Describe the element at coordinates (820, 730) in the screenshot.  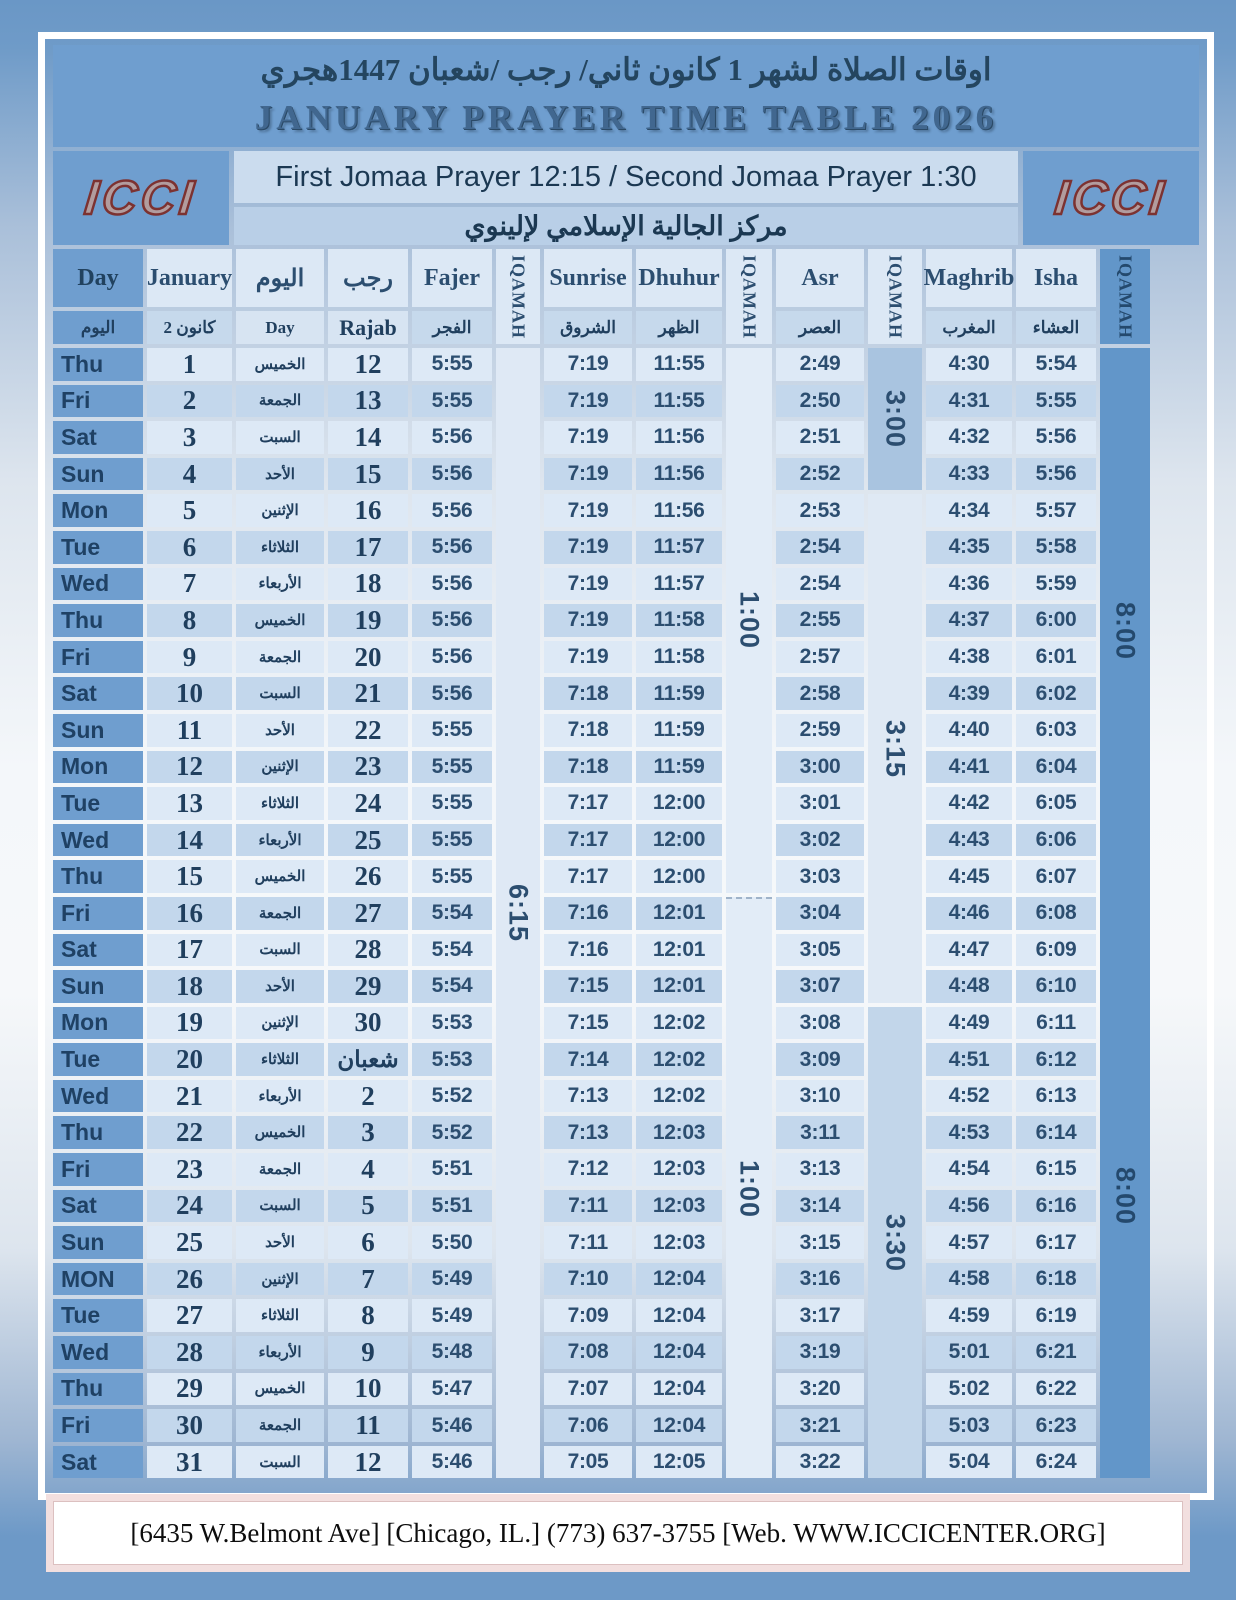
I see `asr-time-cell: 2:59` at that location.